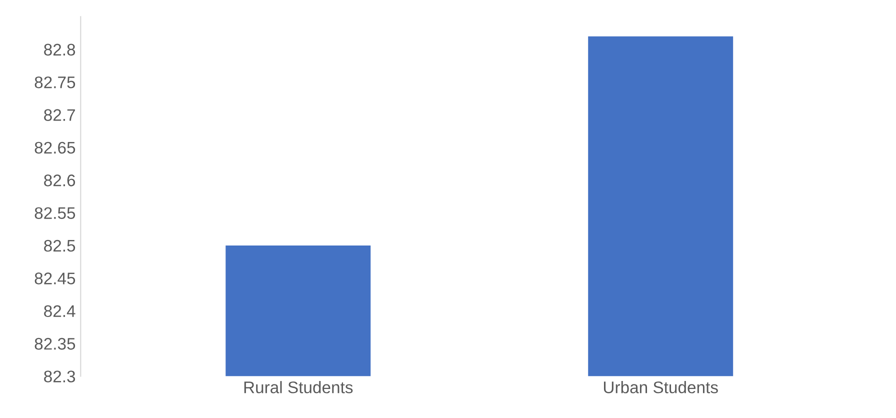  I want to click on y-tick-label: 82.6, so click(60, 180).